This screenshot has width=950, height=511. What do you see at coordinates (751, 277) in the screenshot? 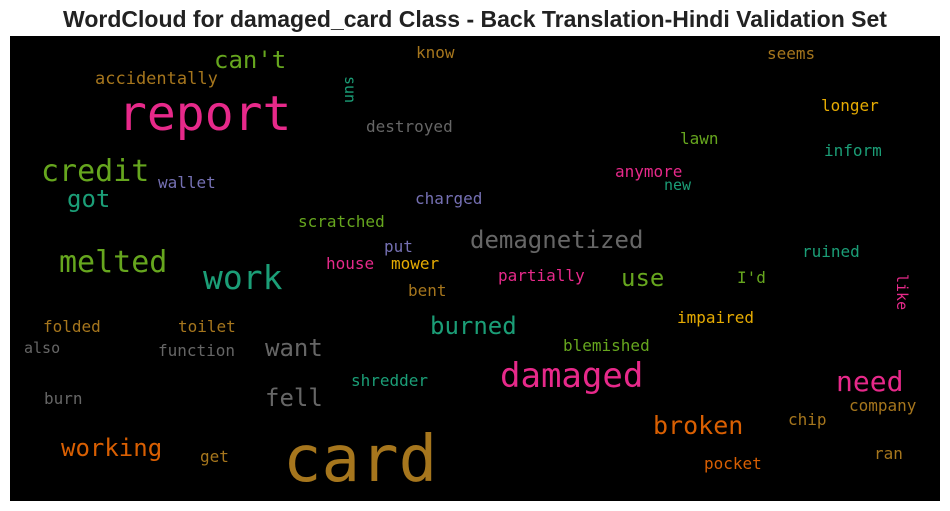
I see `word-id: I'd` at bounding box center [751, 277].